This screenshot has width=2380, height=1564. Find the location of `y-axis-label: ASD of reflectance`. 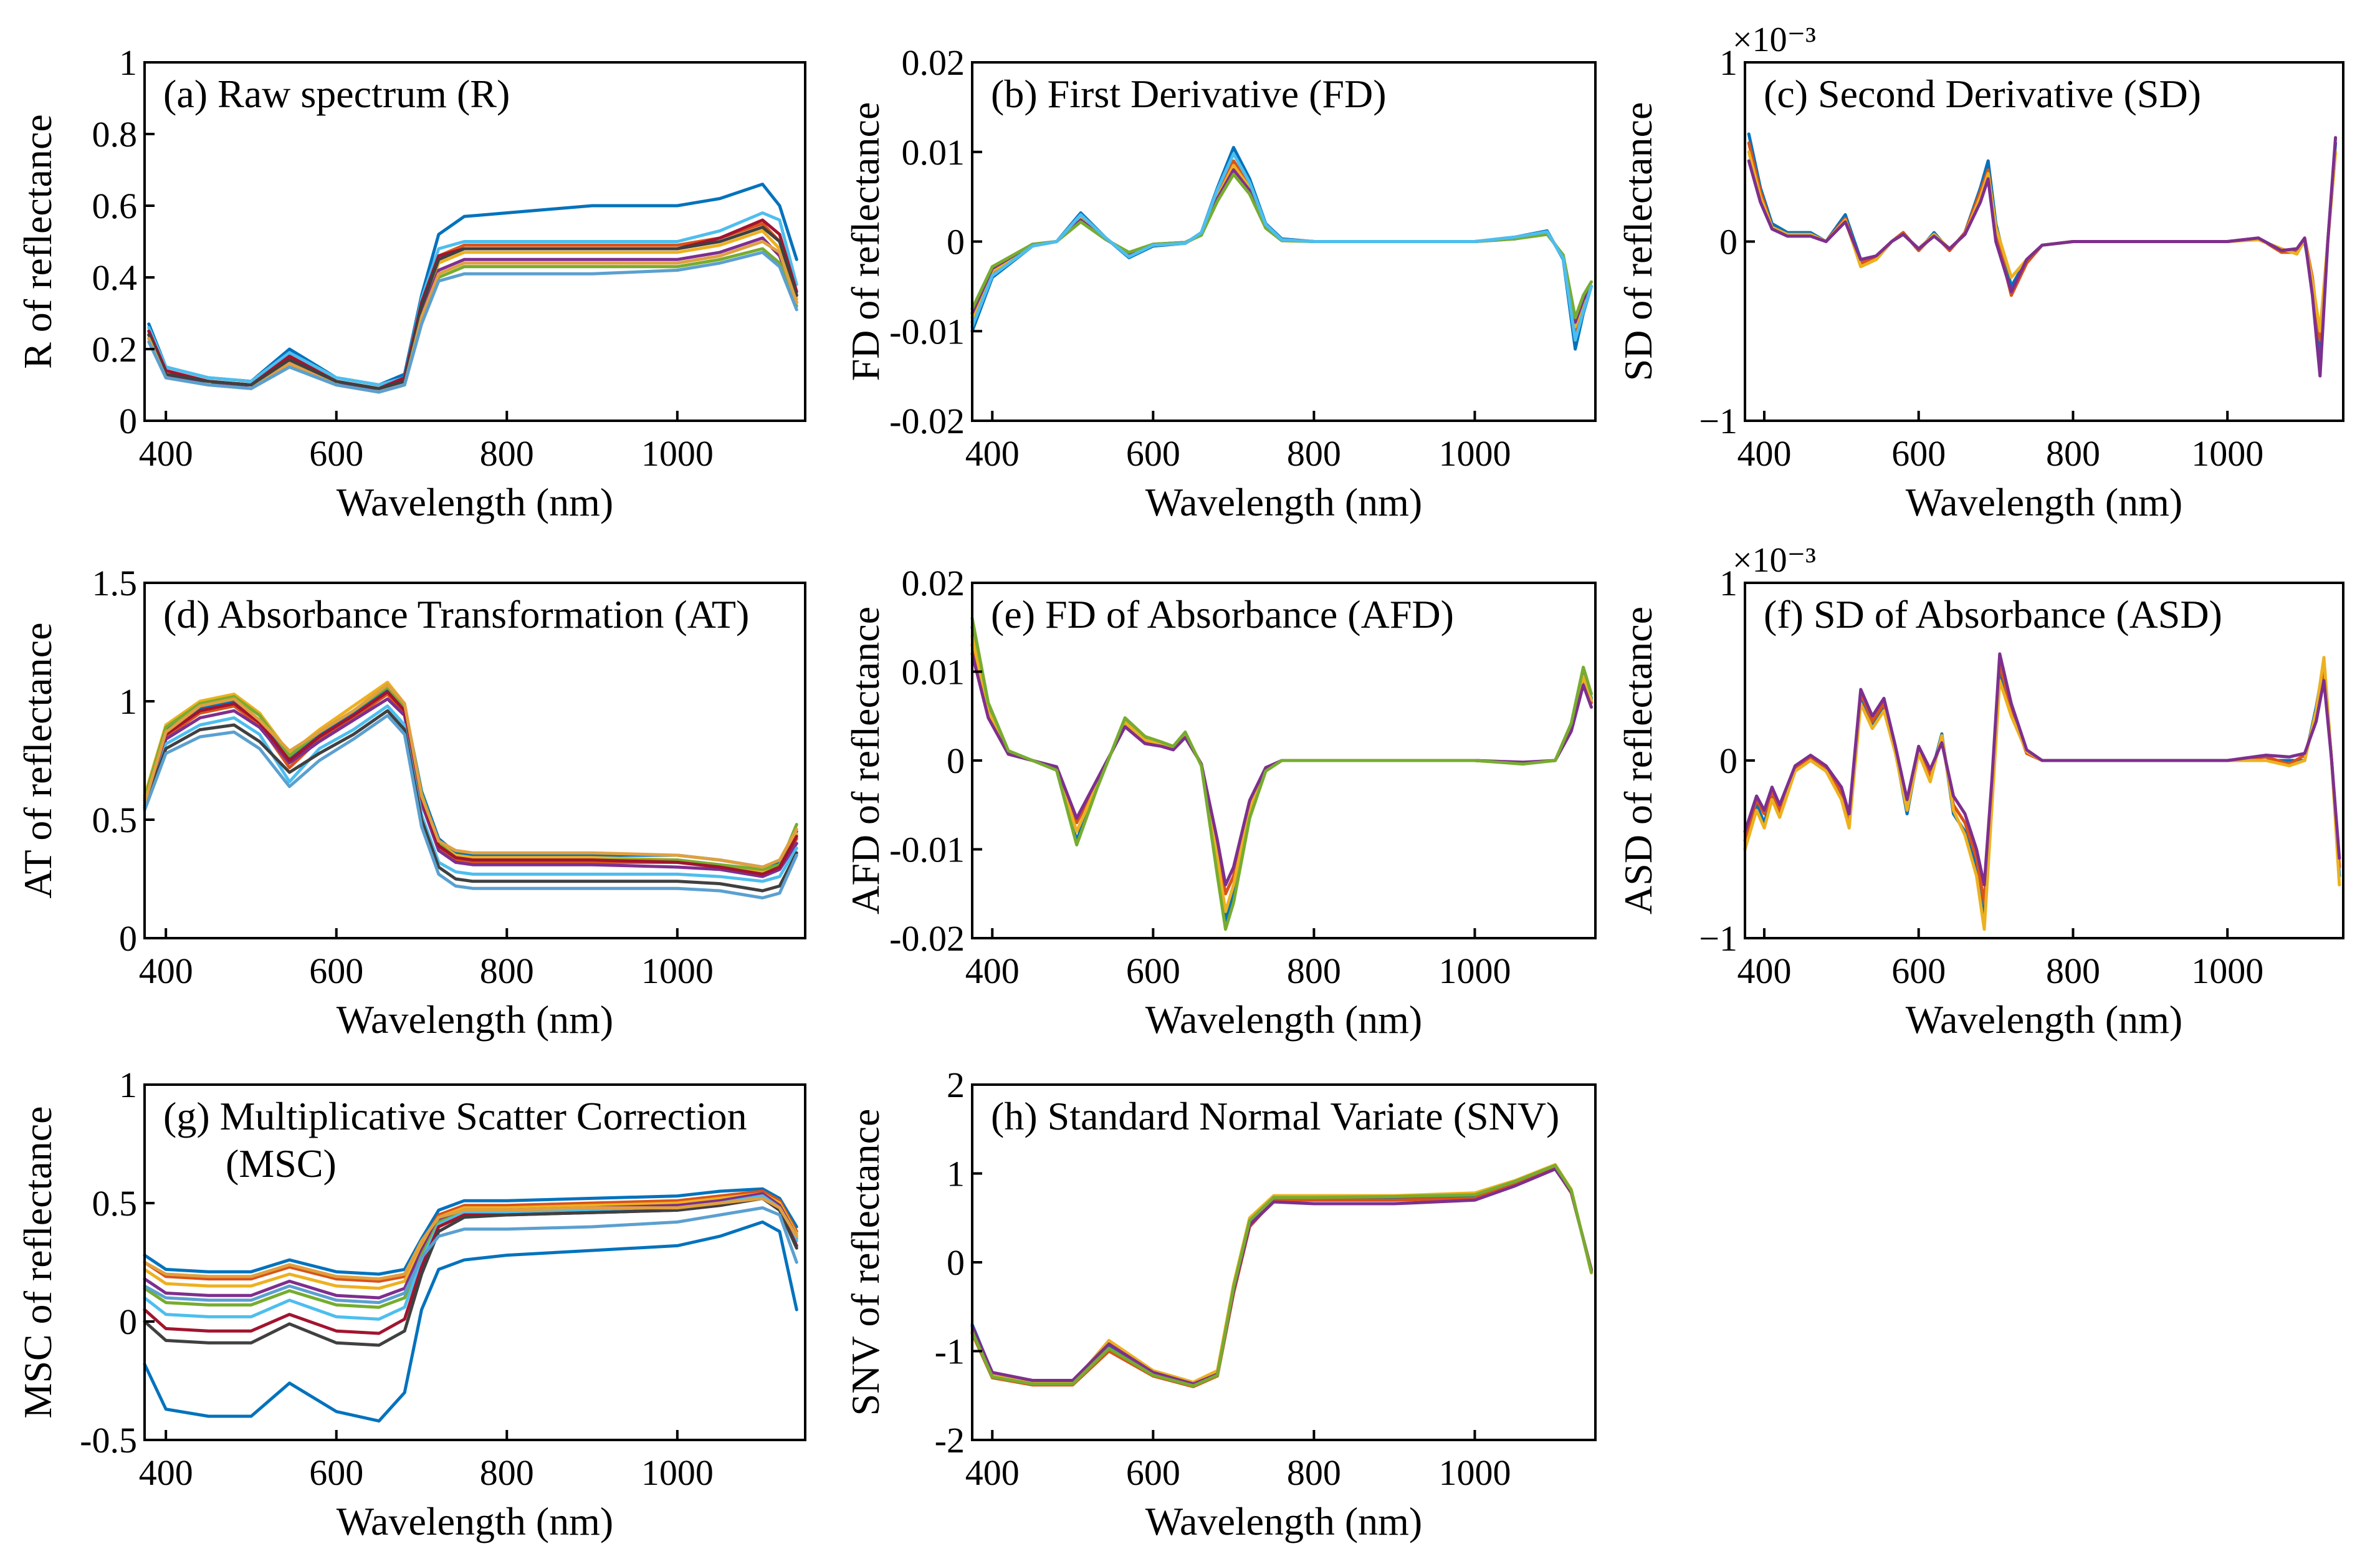

y-axis-label: ASD of reflectance is located at coordinates (1638, 760).